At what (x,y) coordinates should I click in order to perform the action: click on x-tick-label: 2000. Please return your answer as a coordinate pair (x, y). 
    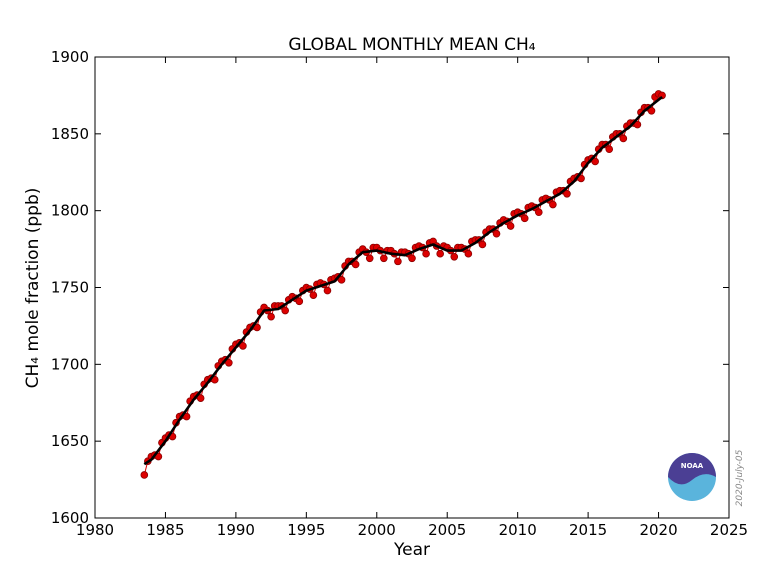
    Looking at the image, I should click on (377, 530).